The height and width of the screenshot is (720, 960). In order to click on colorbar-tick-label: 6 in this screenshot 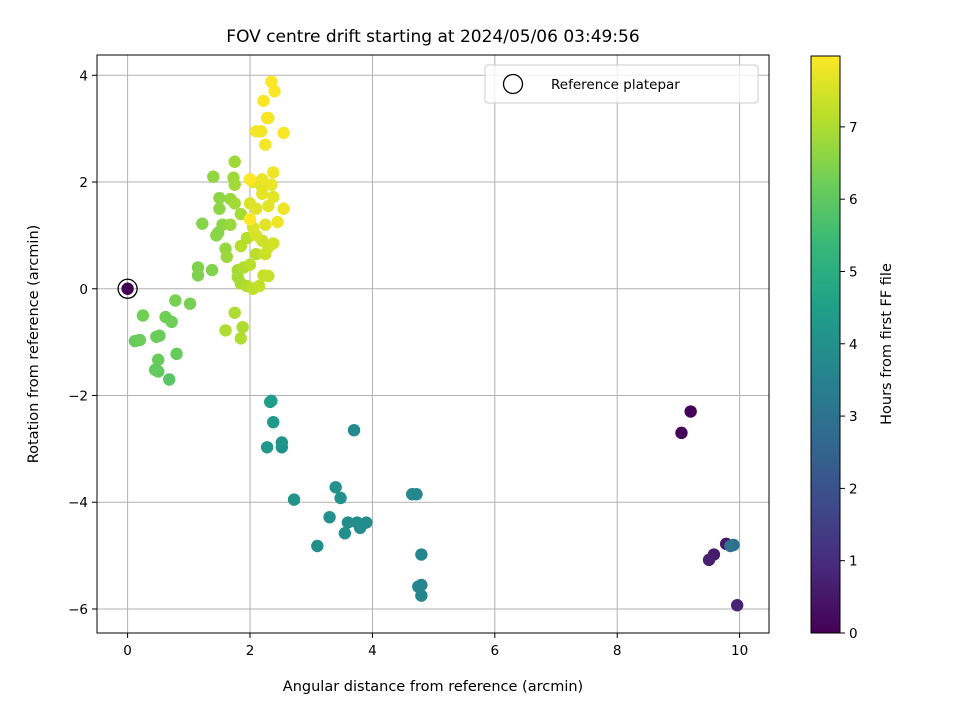, I will do `click(853, 200)`.